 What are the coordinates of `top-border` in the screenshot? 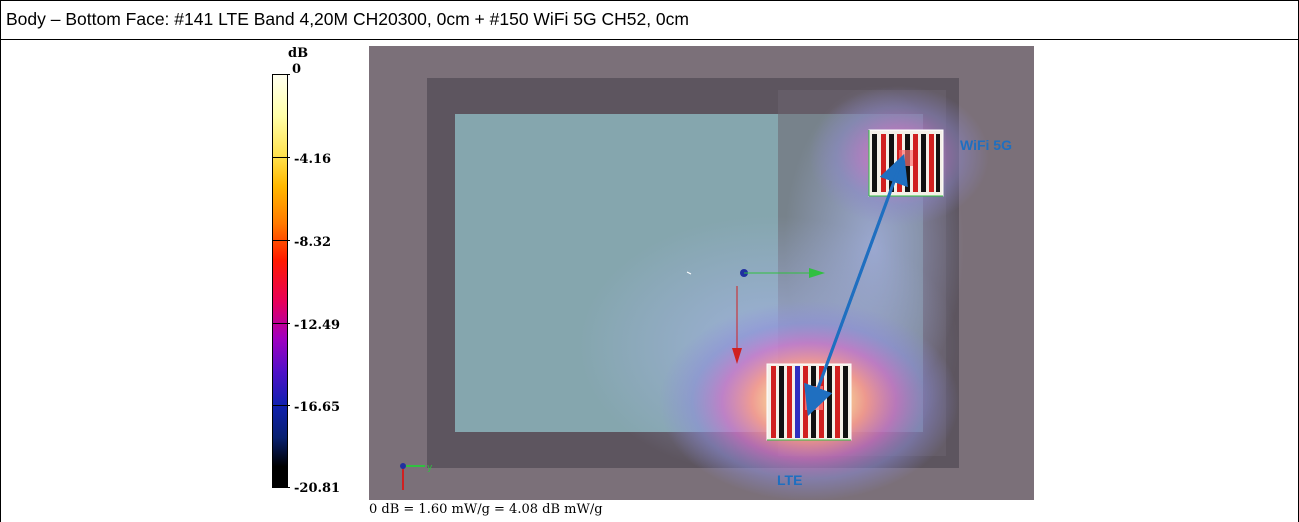 It's located at (649, 0).